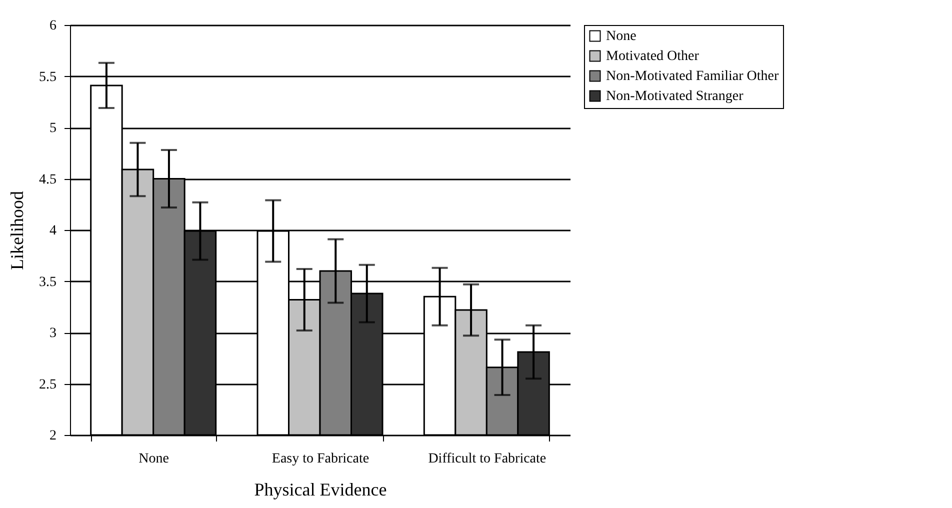  What do you see at coordinates (53, 128) in the screenshot?
I see `y-tick-label: 5` at bounding box center [53, 128].